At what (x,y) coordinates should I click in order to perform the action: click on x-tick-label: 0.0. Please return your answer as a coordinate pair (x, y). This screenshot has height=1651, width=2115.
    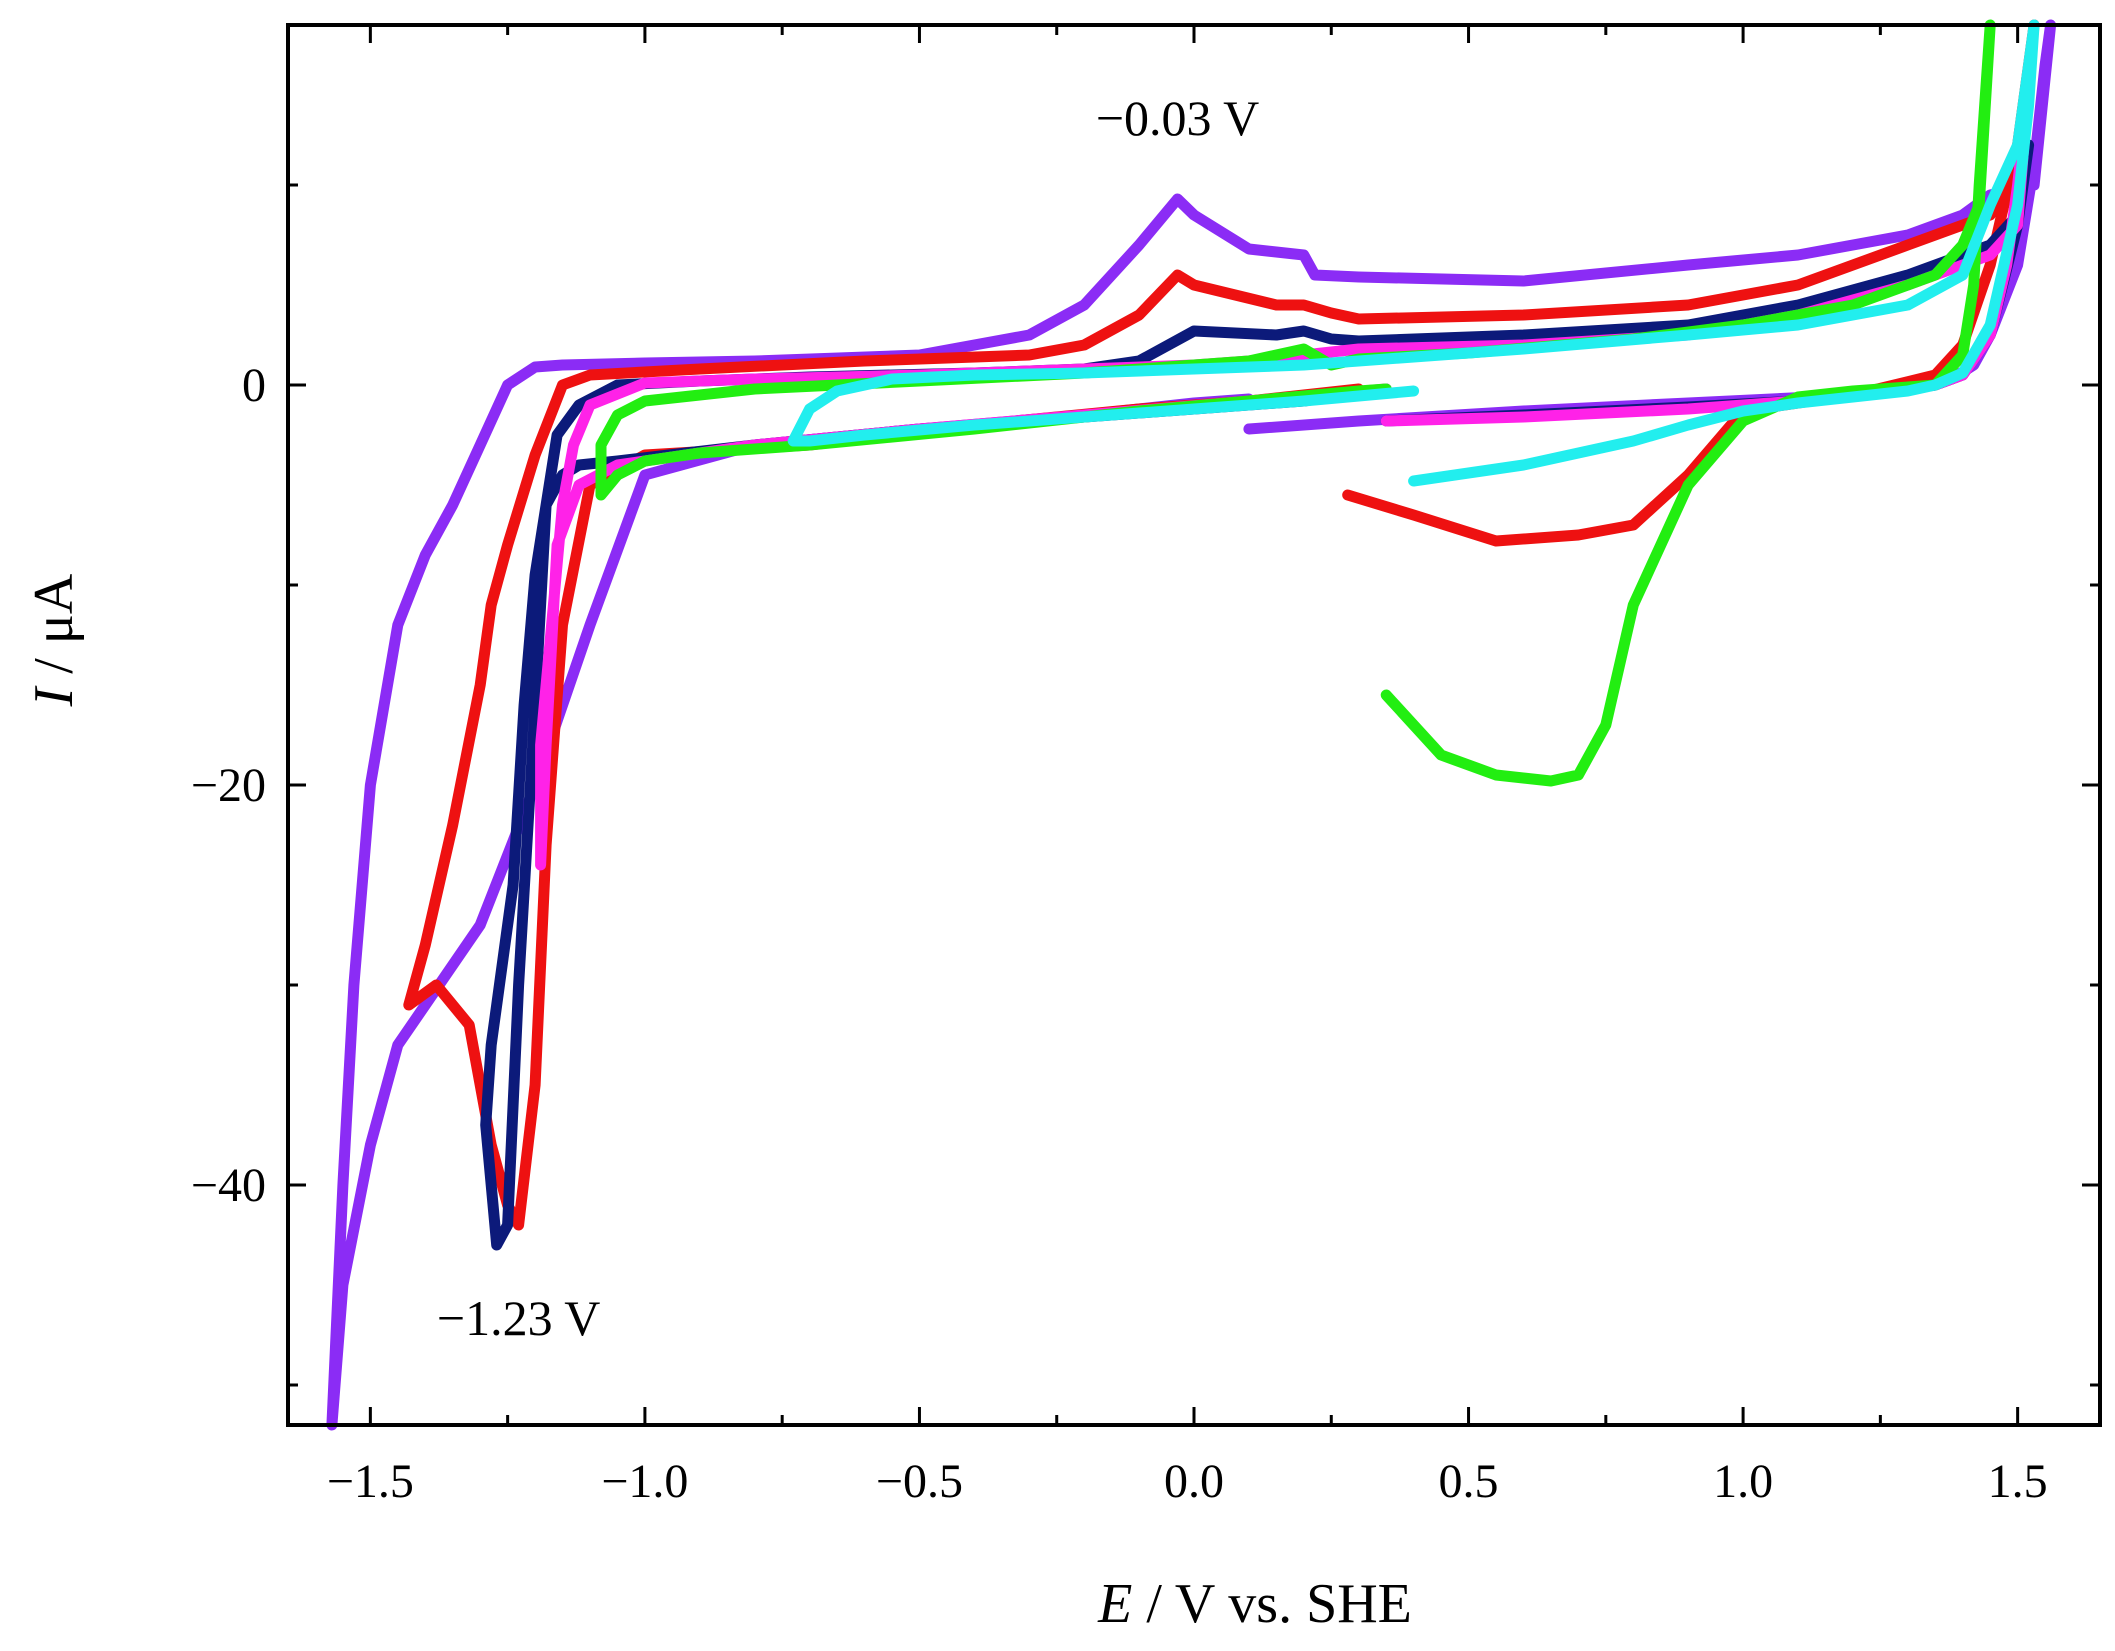
    Looking at the image, I should click on (1194, 1481).